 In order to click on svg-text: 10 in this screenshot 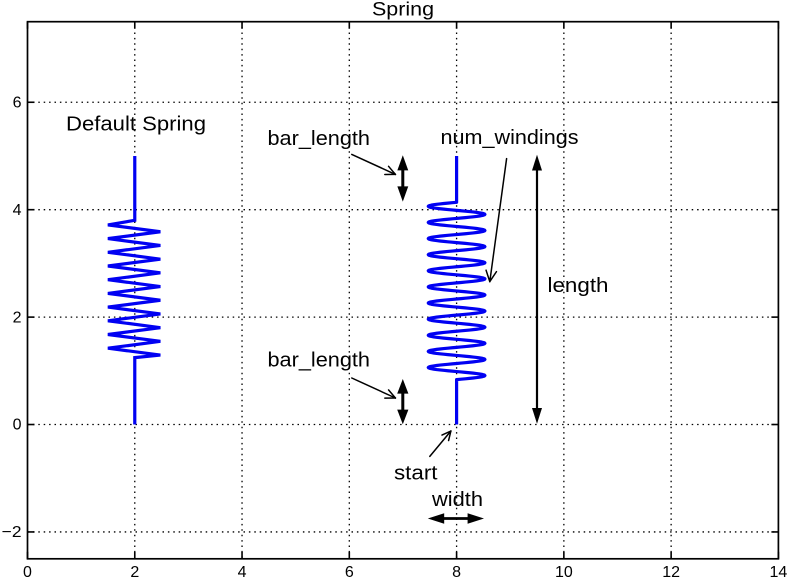, I will do `click(564, 570)`.